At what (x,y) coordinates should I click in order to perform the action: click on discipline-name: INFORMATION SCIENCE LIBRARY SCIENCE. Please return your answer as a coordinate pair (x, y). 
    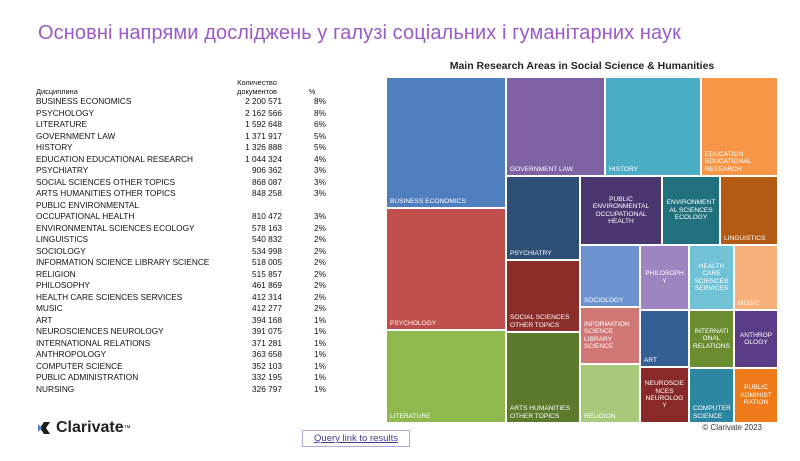
    Looking at the image, I should click on (123, 262).